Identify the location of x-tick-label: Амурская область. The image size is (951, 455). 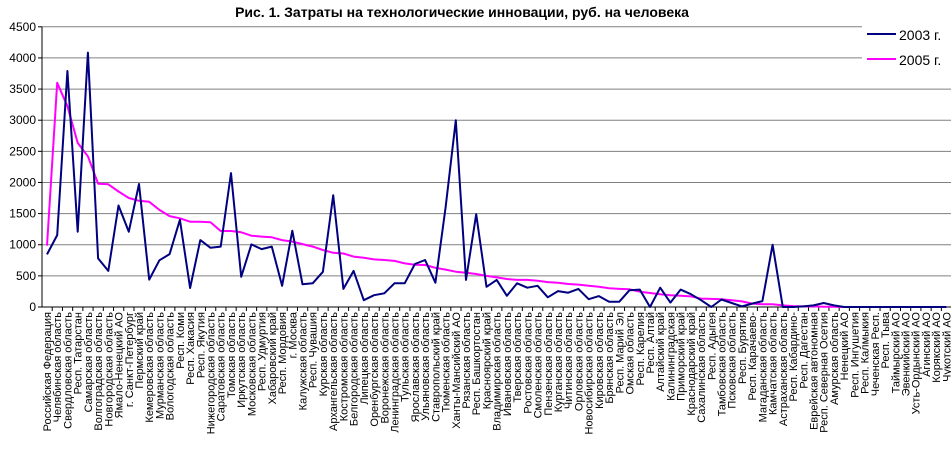
(835, 358).